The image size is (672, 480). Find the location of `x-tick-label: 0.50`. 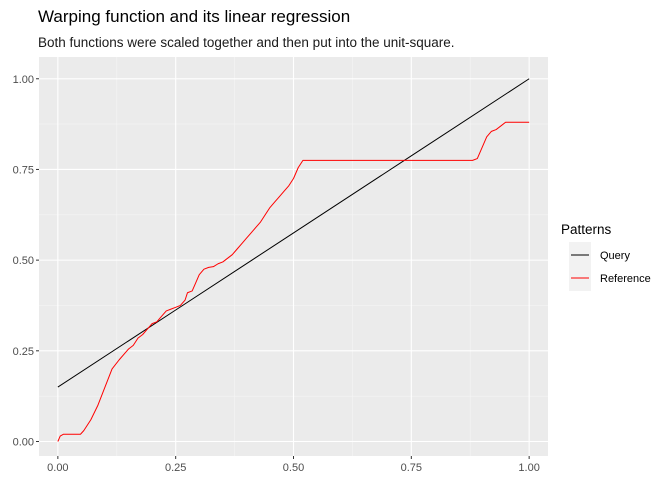

x-tick-label: 0.50 is located at coordinates (293, 468).